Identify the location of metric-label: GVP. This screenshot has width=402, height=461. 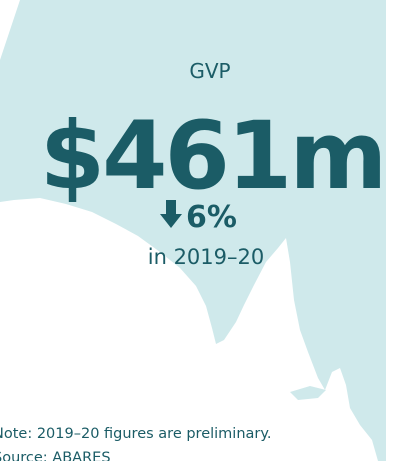
(209, 71).